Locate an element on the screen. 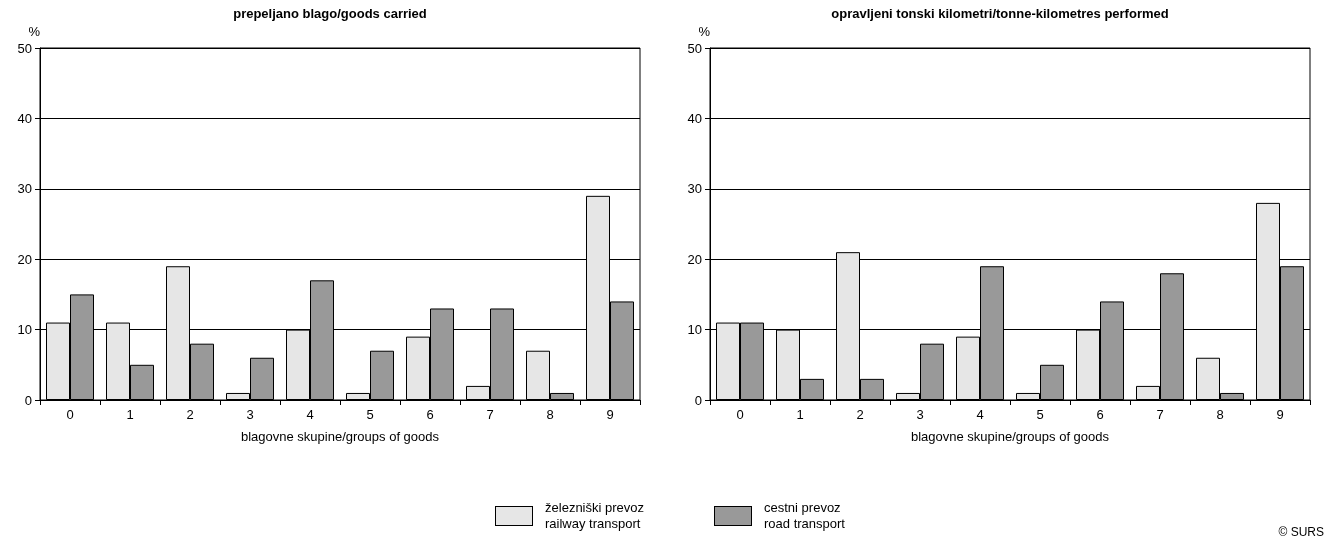  chart-title: prepeljano blago/goods carried is located at coordinates (330, 13).